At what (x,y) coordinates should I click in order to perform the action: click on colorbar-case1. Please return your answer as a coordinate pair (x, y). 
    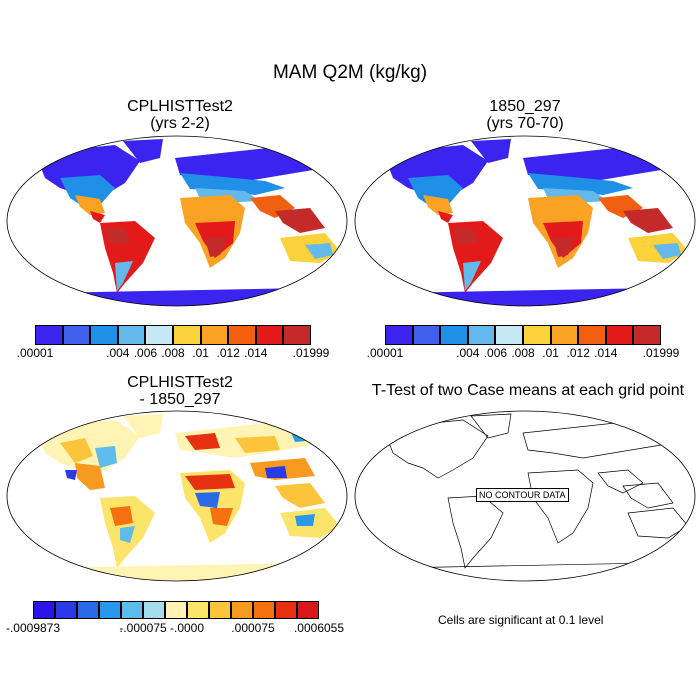
    Looking at the image, I should click on (173, 335).